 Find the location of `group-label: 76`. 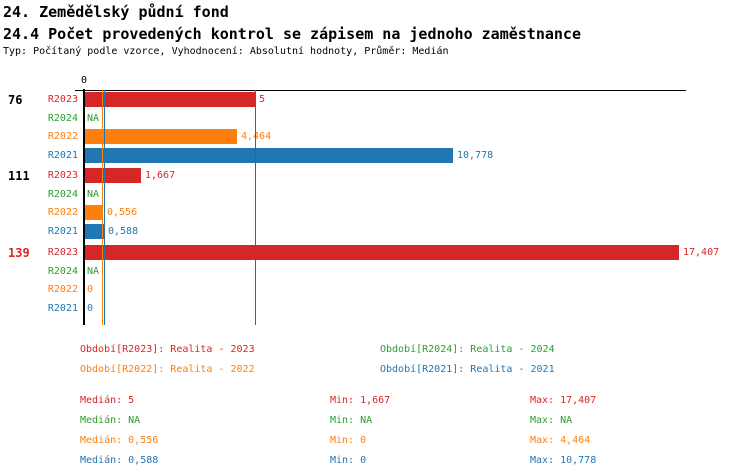

group-label: 76 is located at coordinates (15, 100).